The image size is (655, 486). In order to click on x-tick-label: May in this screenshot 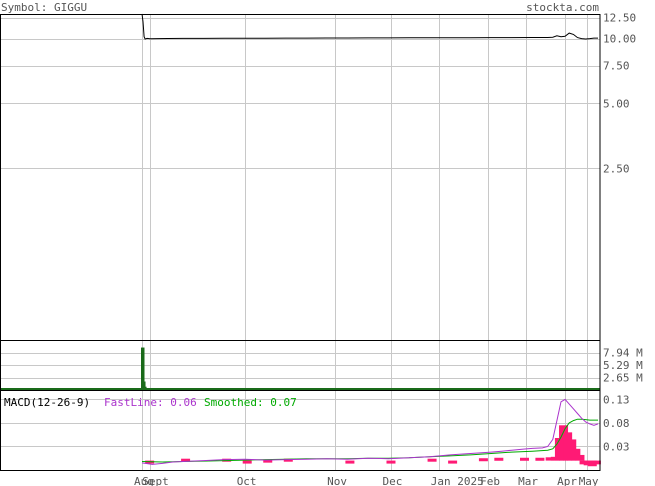, I will do `click(589, 480)`.